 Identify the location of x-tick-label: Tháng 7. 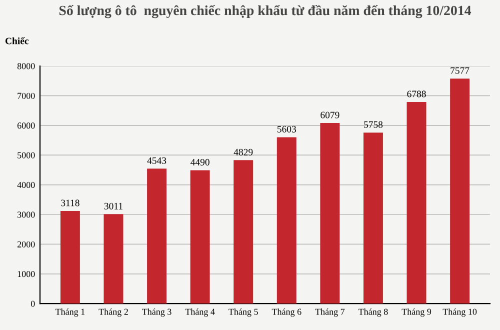
(330, 312).